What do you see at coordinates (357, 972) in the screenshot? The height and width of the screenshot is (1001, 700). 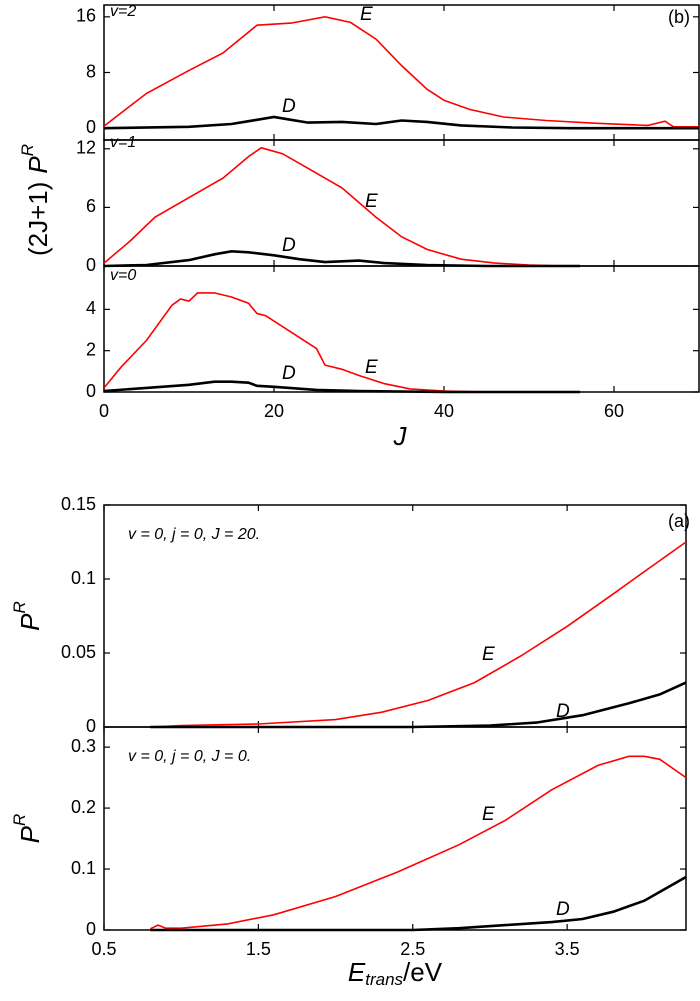 I see `x-axis-symbol: E` at bounding box center [357, 972].